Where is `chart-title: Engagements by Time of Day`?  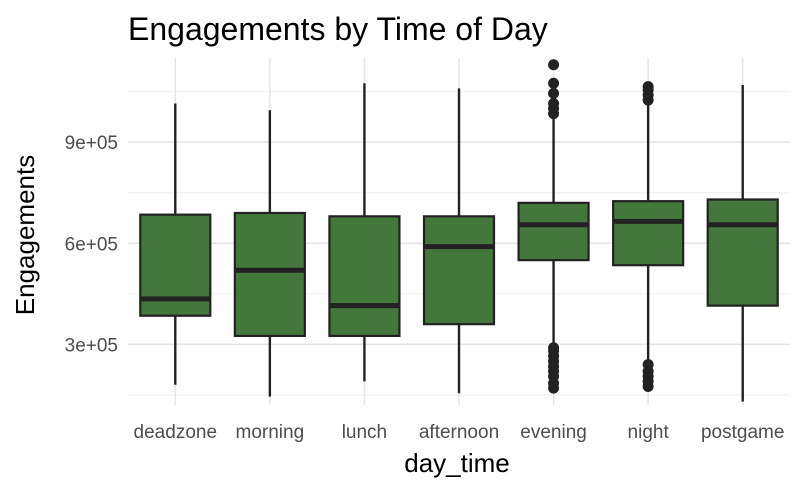 chart-title: Engagements by Time of Day is located at coordinates (338, 29).